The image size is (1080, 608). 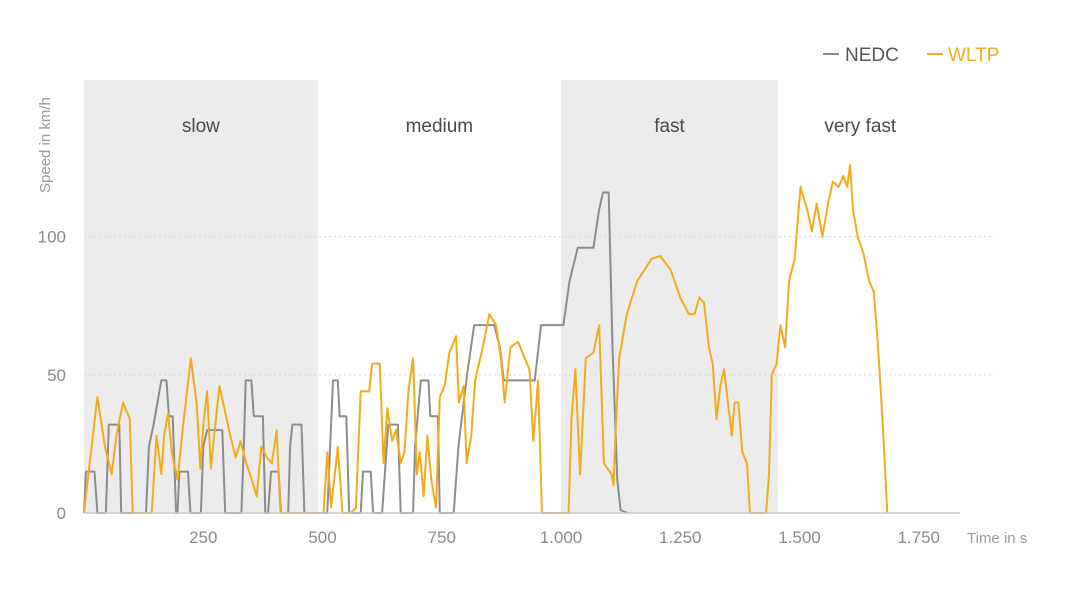 I want to click on y-tick-label-0: 0, so click(x=61, y=513).